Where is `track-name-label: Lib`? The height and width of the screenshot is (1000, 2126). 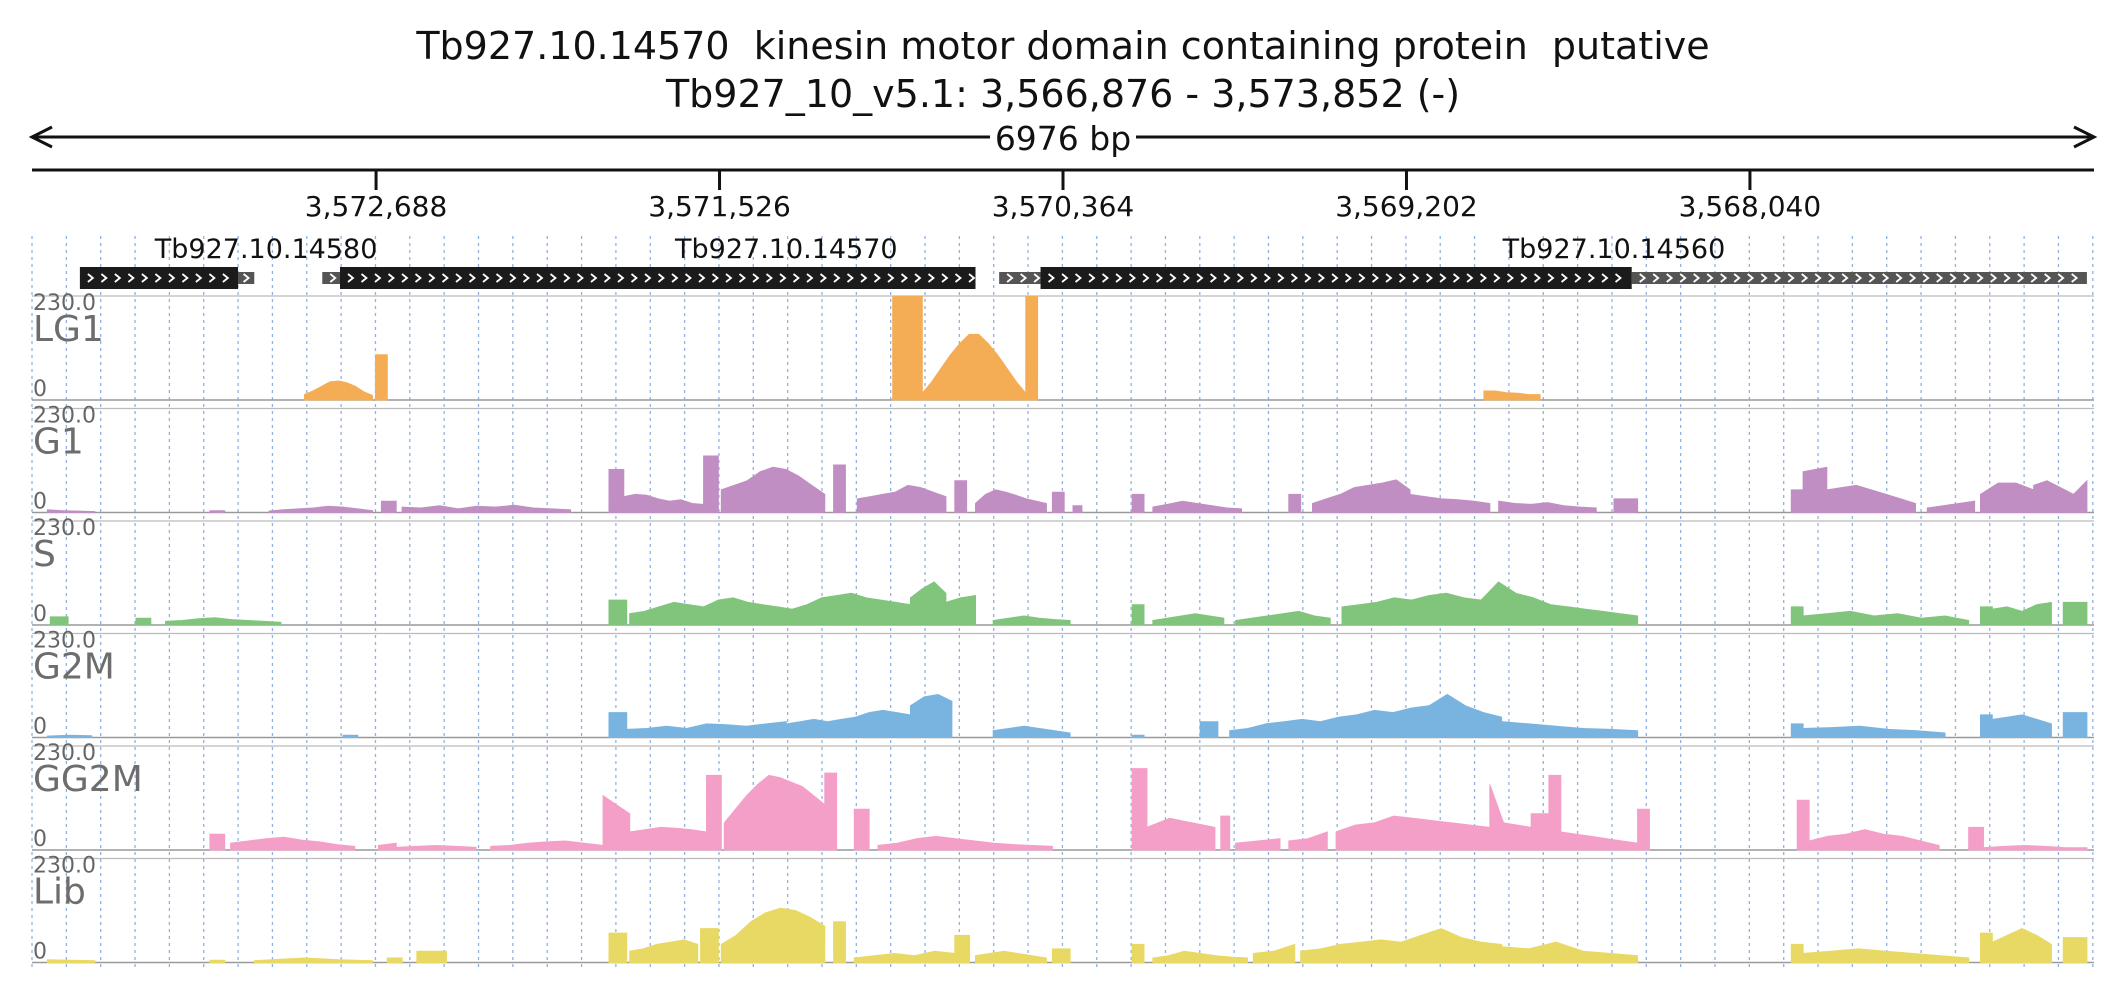
track-name-label: Lib is located at coordinates (59, 892).